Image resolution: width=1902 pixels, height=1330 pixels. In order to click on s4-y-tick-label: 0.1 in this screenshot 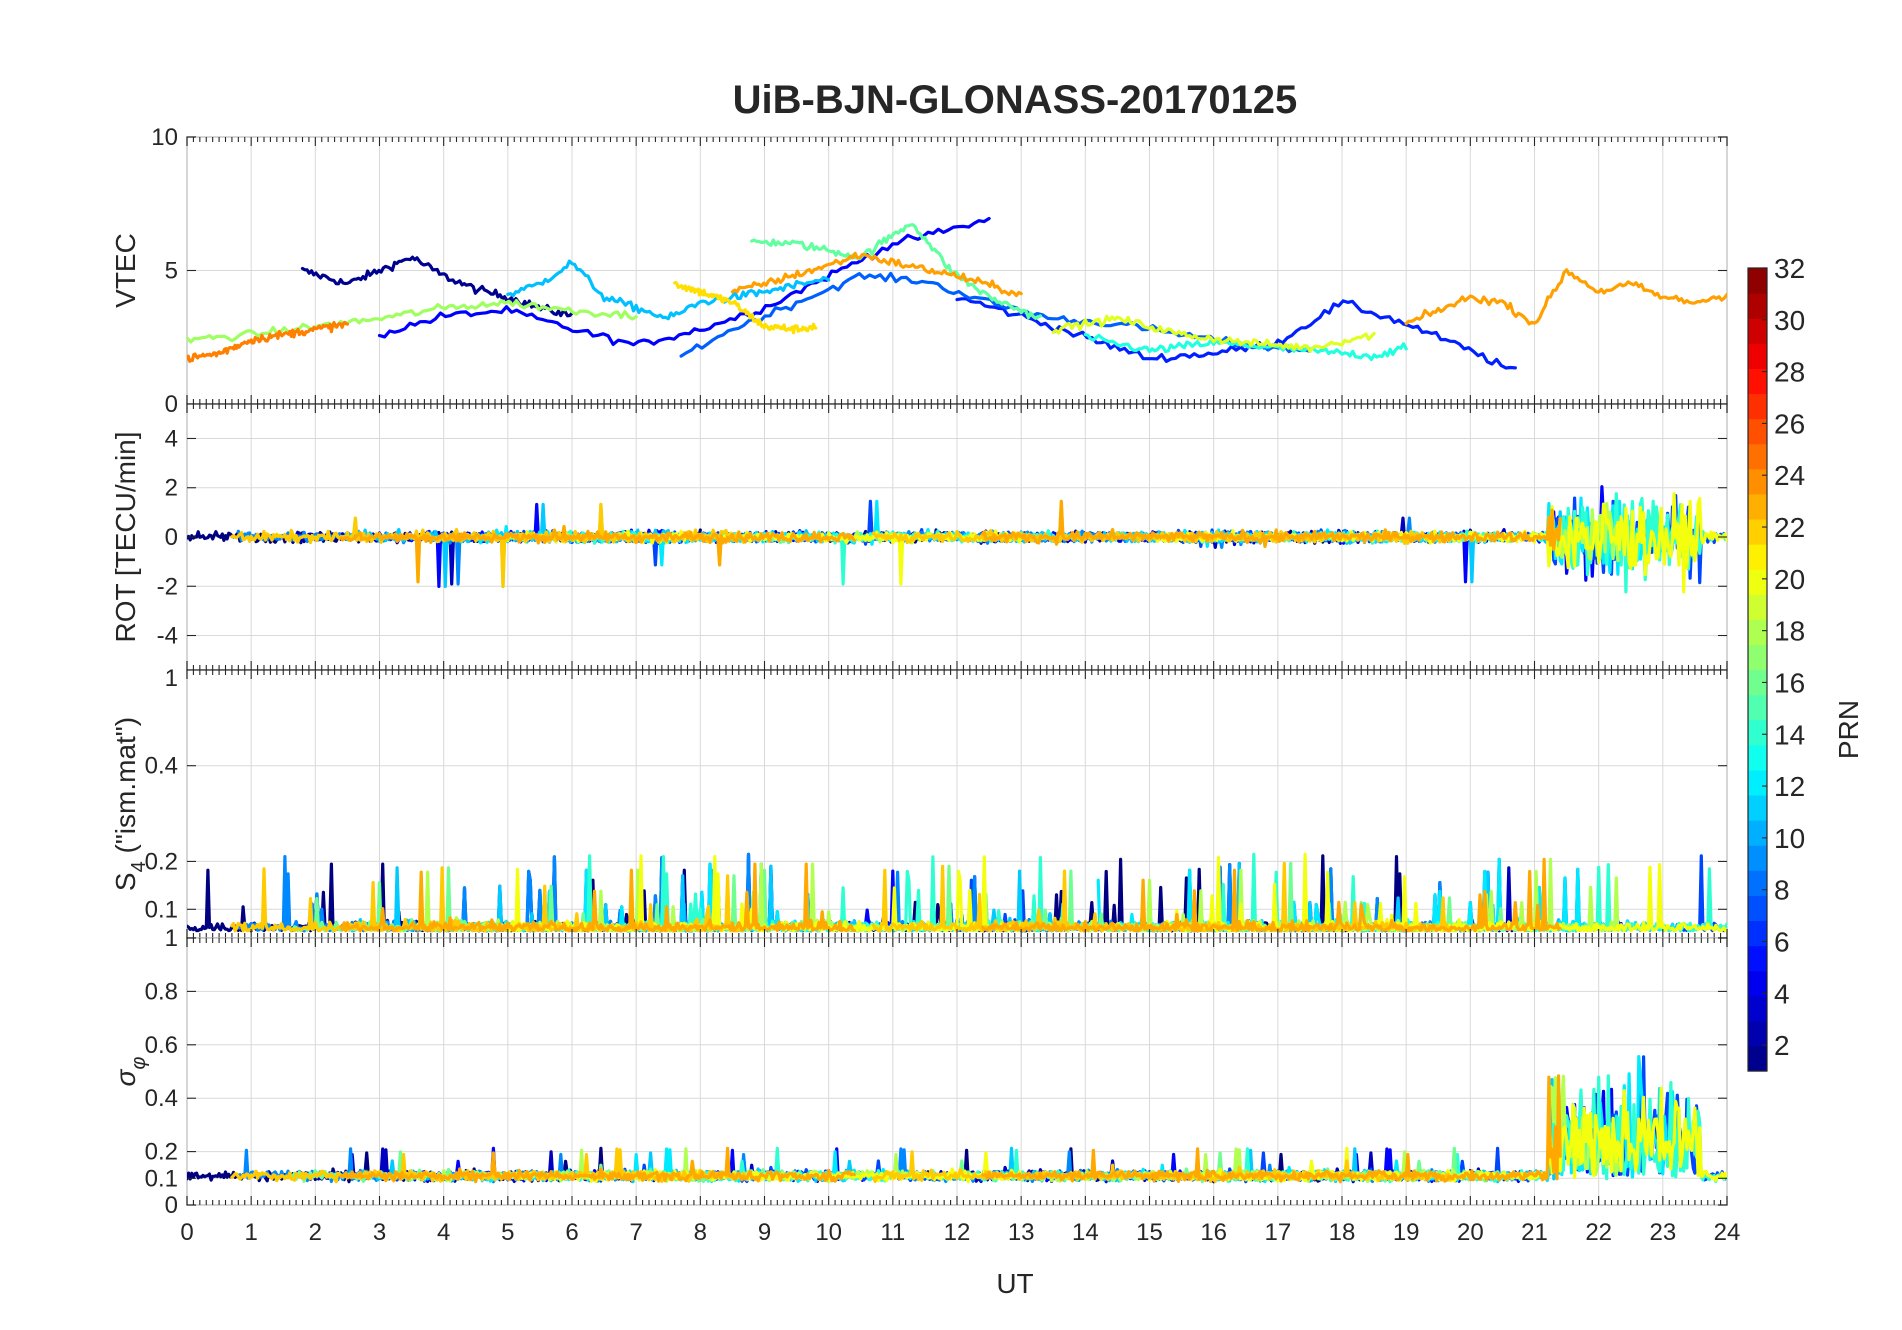, I will do `click(161, 909)`.